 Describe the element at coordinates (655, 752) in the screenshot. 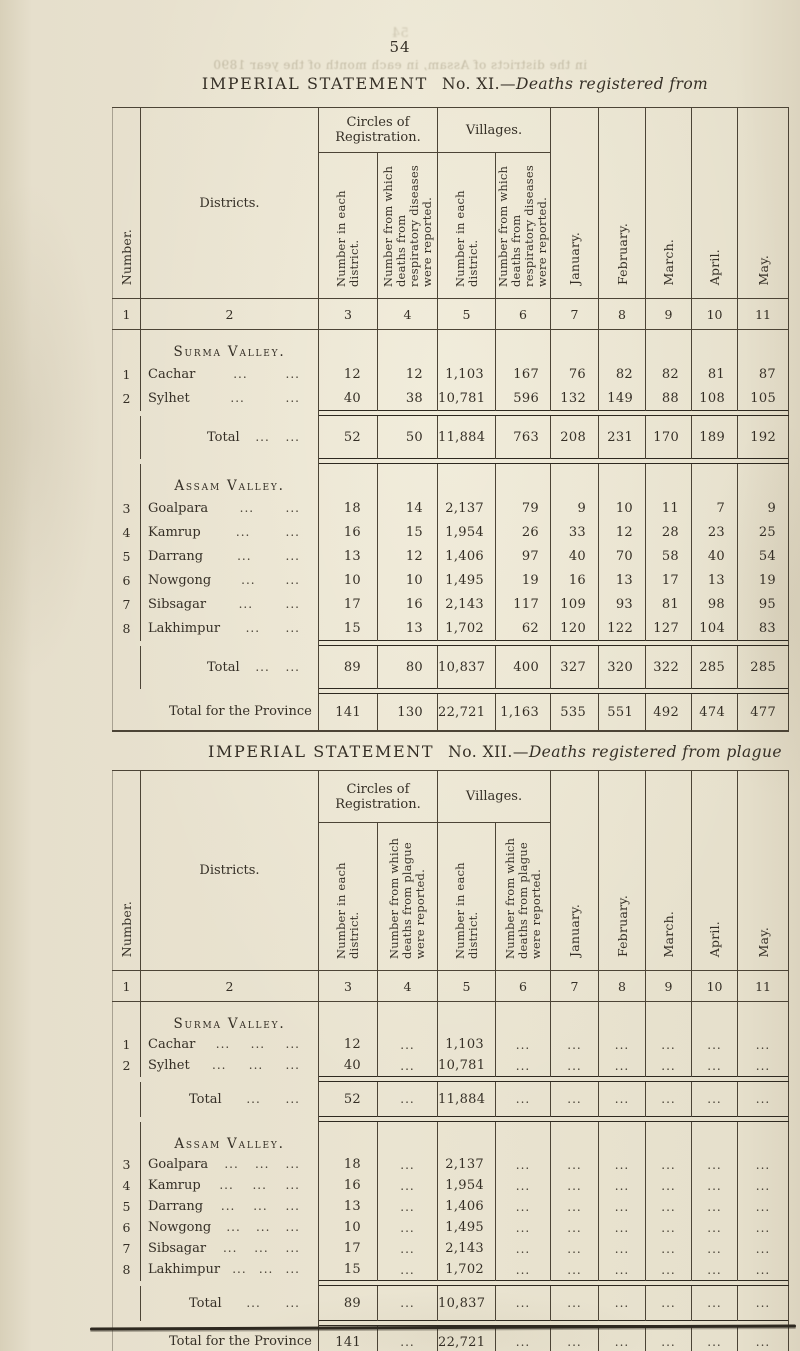

I see `statement-title-subject: Deaths registered from plague` at that location.